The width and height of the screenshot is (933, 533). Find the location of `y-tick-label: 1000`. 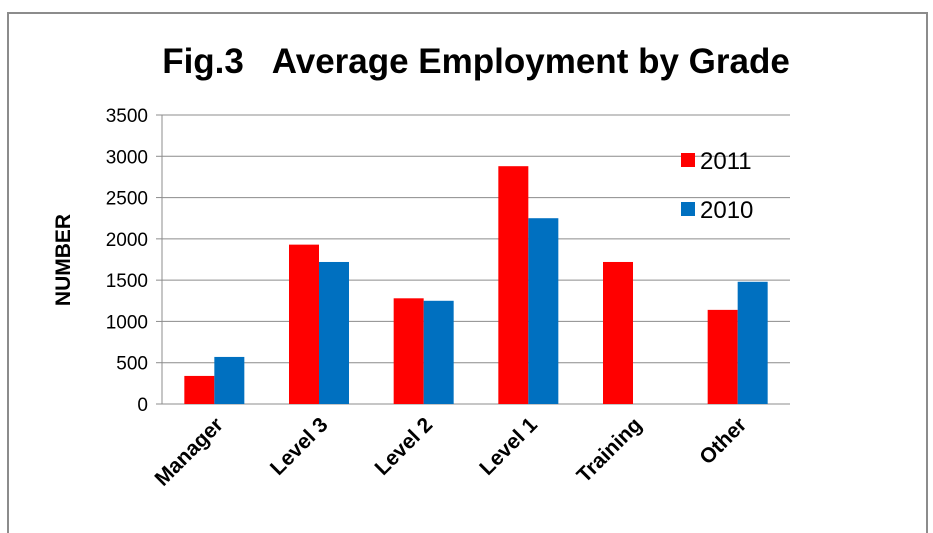

y-tick-label: 1000 is located at coordinates (127, 322).